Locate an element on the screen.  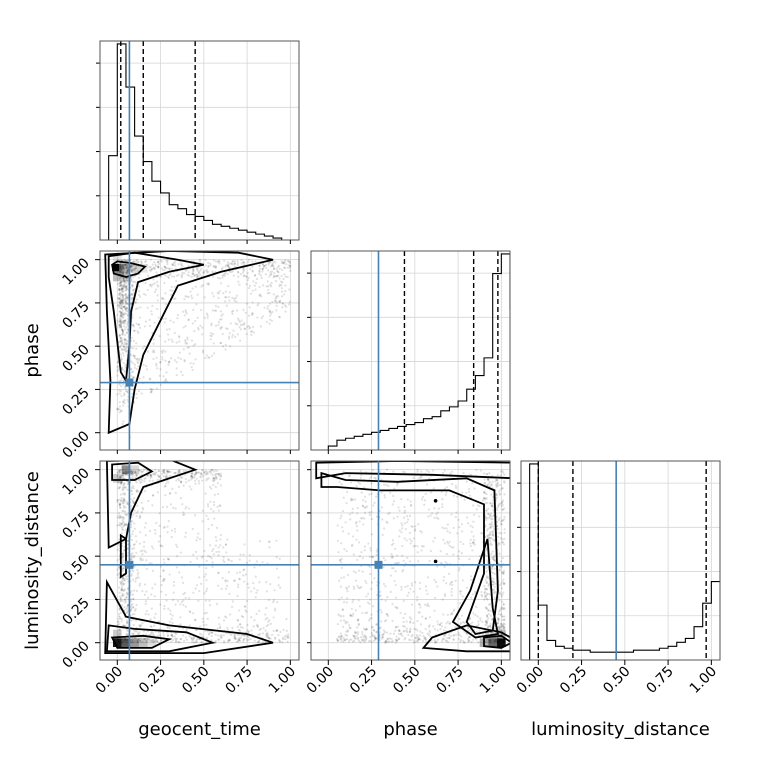
contour-island is located at coordinates (435, 561).